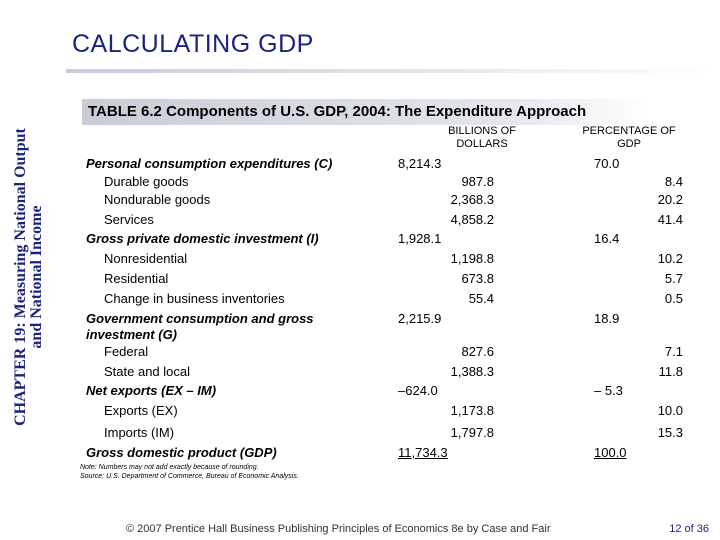 Image resolution: width=720 pixels, height=540 pixels. What do you see at coordinates (629, 137) in the screenshot?
I see `column-header-percent: PERCENTAGE OF GDP` at bounding box center [629, 137].